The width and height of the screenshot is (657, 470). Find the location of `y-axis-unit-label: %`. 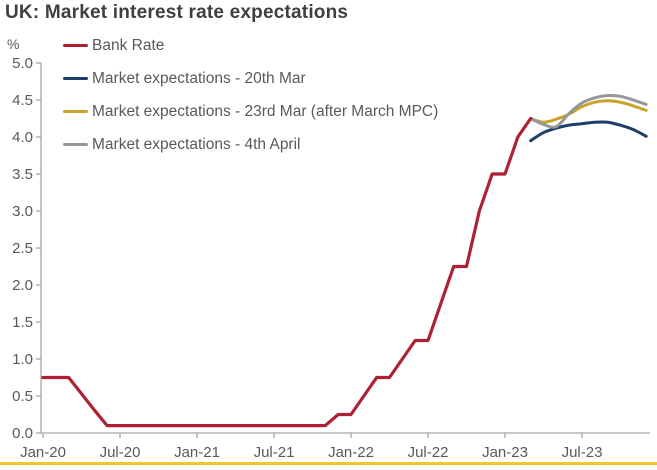

y-axis-unit-label: % is located at coordinates (13, 44).